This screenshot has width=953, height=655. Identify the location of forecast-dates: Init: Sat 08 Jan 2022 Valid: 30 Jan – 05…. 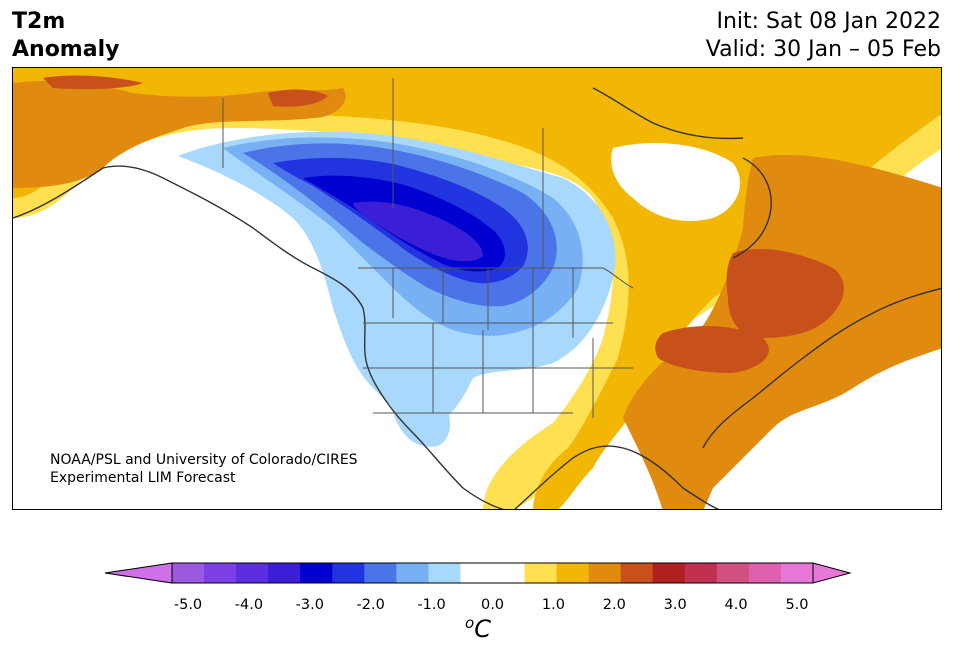
(823, 36).